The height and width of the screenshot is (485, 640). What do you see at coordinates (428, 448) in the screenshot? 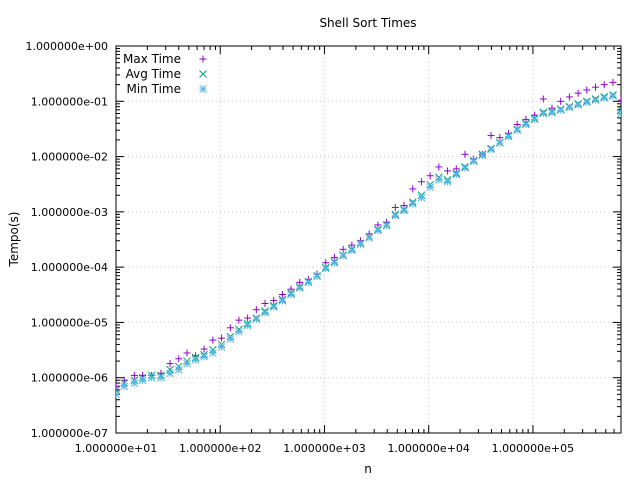
I see `x-tick-label: 1.000000e+04` at bounding box center [428, 448].